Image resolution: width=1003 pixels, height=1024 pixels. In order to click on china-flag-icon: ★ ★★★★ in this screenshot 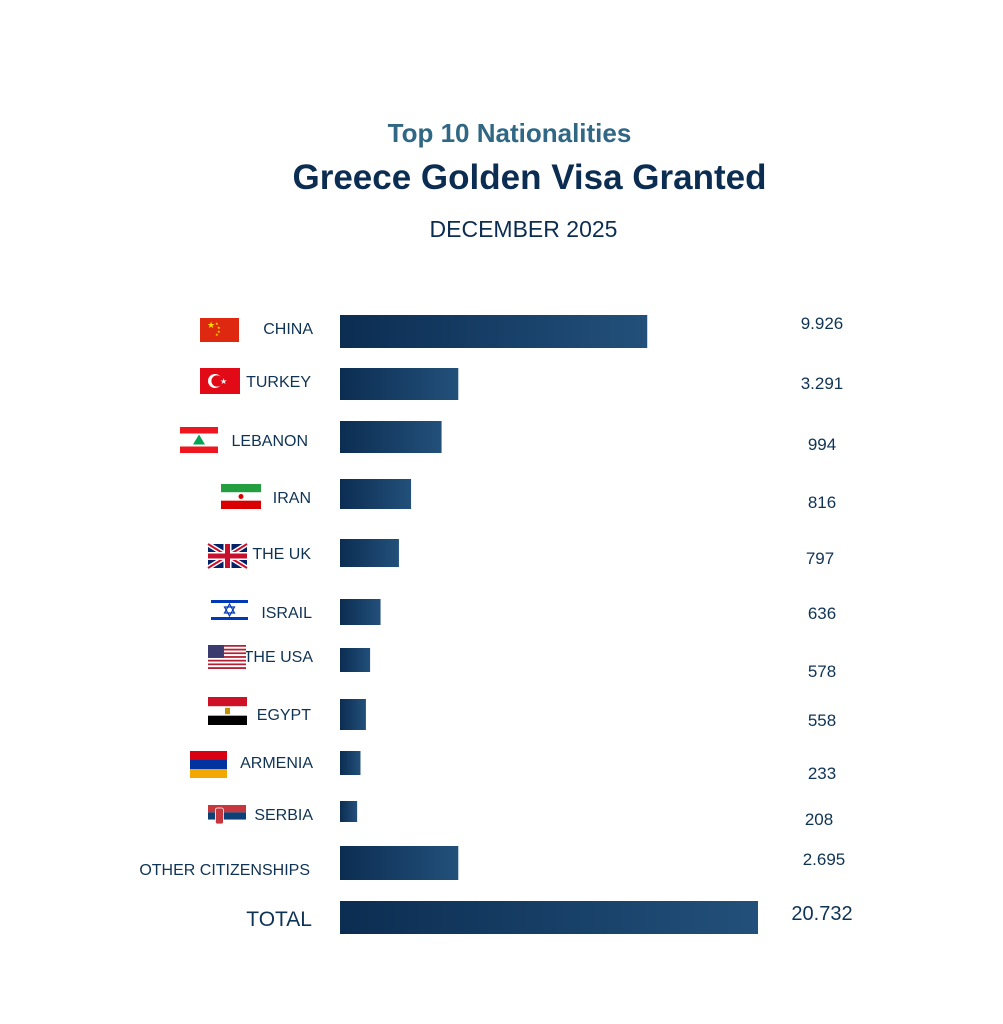, I will do `click(219, 330)`.